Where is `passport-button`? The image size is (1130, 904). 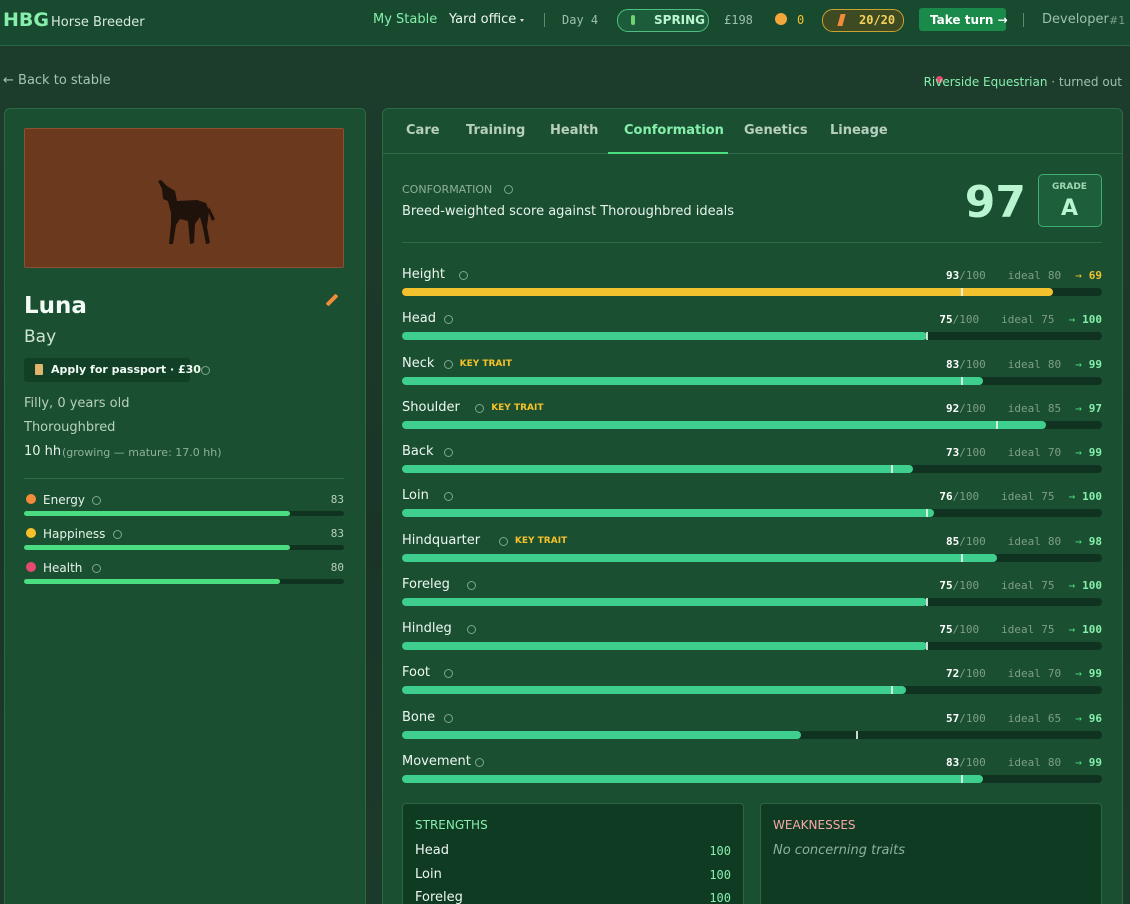
passport-button is located at coordinates (107, 370).